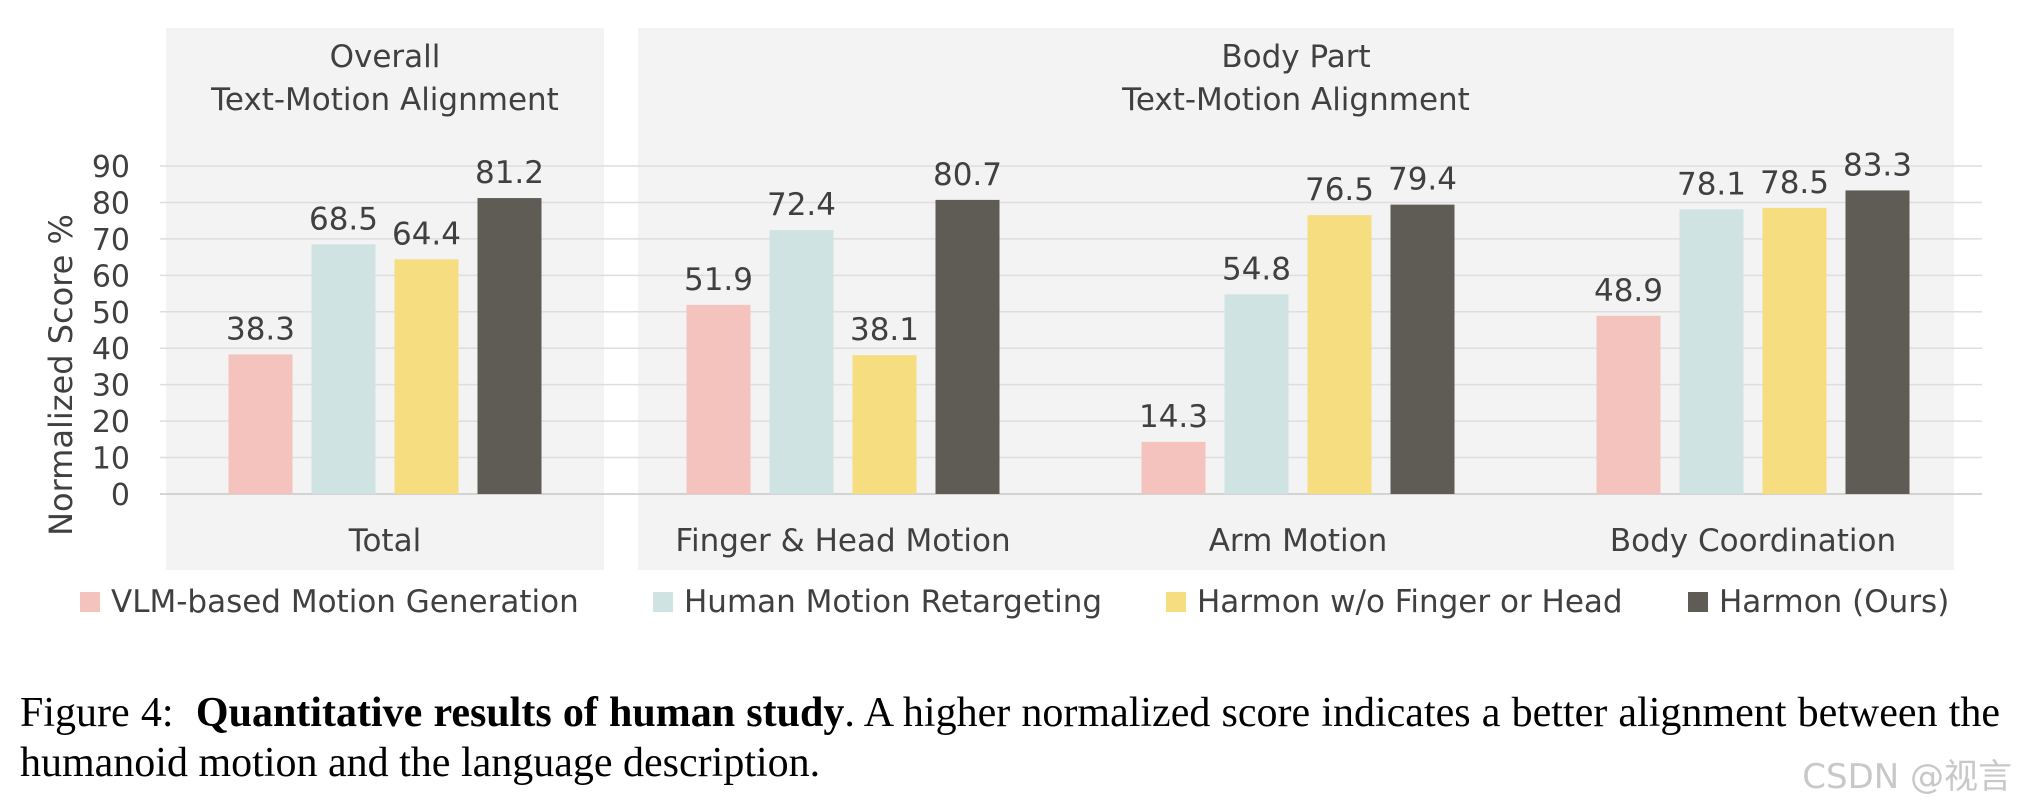 The height and width of the screenshot is (806, 2020). What do you see at coordinates (1256, 269) in the screenshot?
I see `bar-value-label: 54.8` at bounding box center [1256, 269].